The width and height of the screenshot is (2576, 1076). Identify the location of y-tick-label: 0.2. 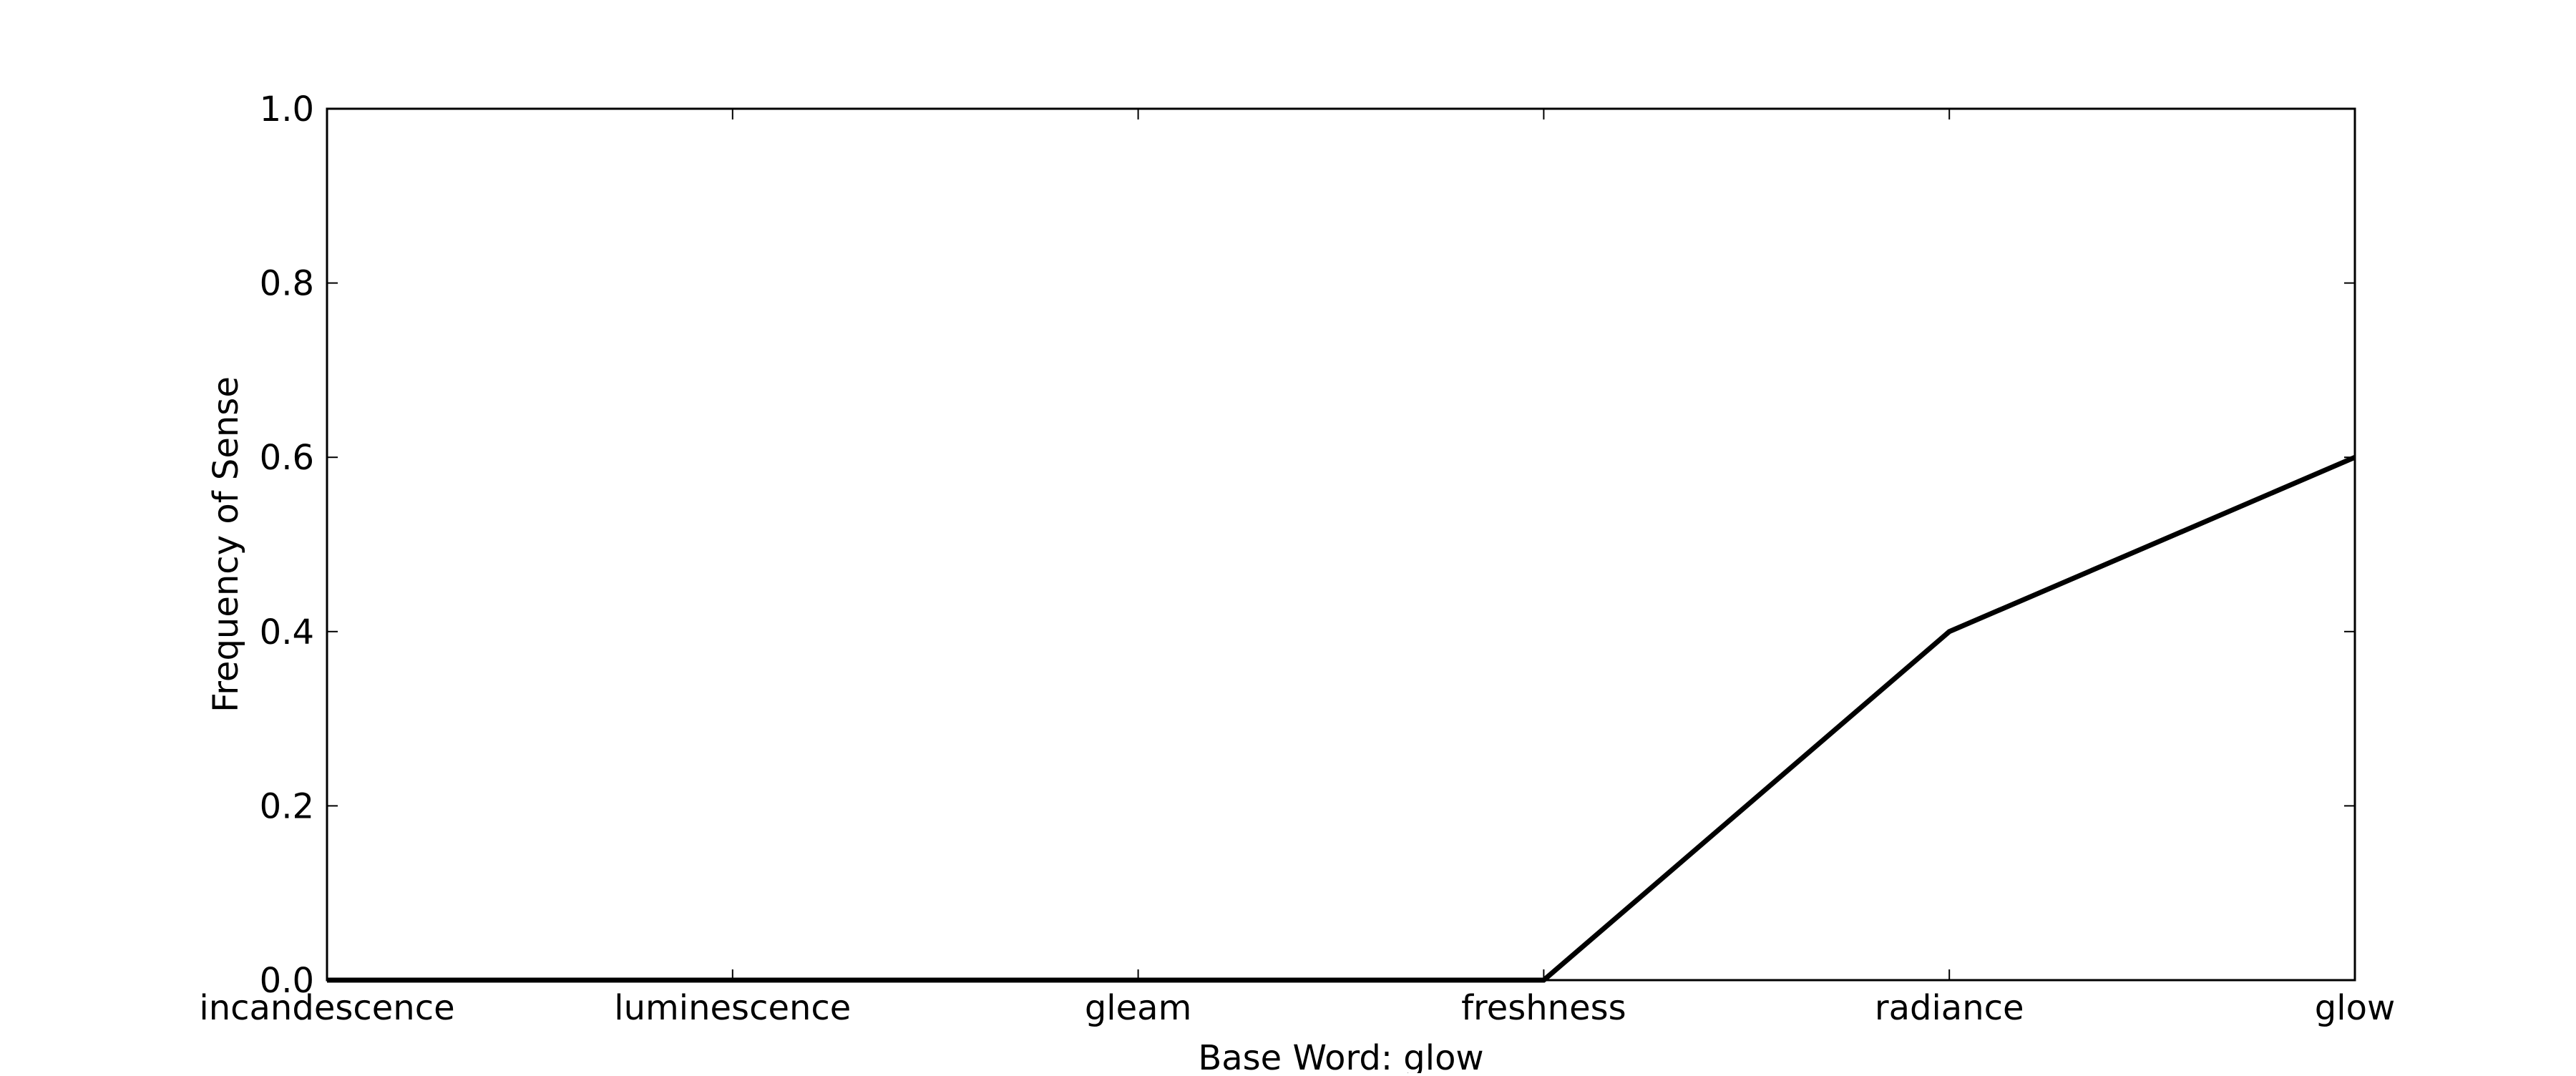
(287, 806).